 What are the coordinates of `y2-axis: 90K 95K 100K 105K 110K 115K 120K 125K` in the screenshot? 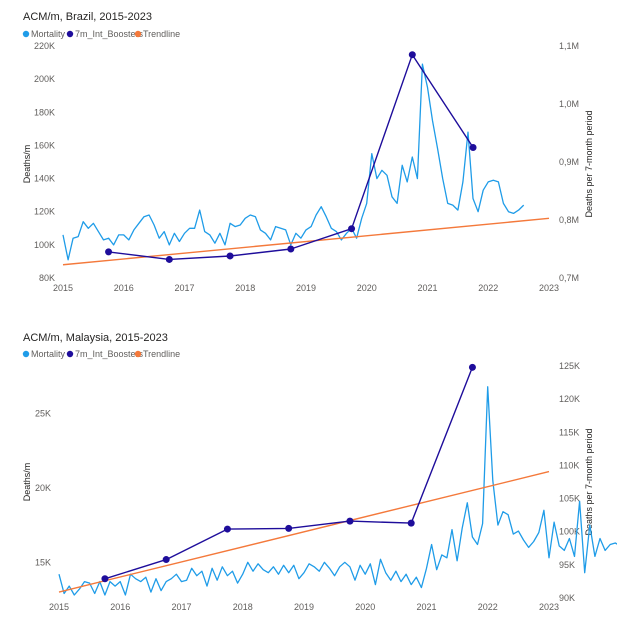 It's located at (569, 482).